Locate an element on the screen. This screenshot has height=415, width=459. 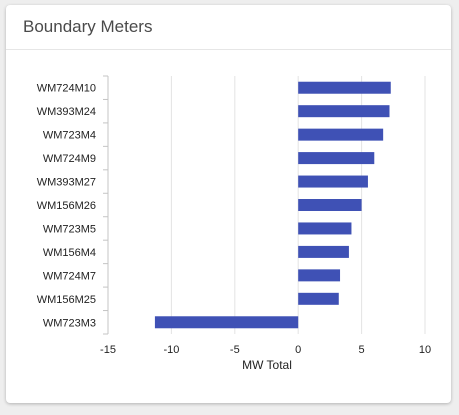
category-label-WM156M26: WM156M26 is located at coordinates (66, 206).